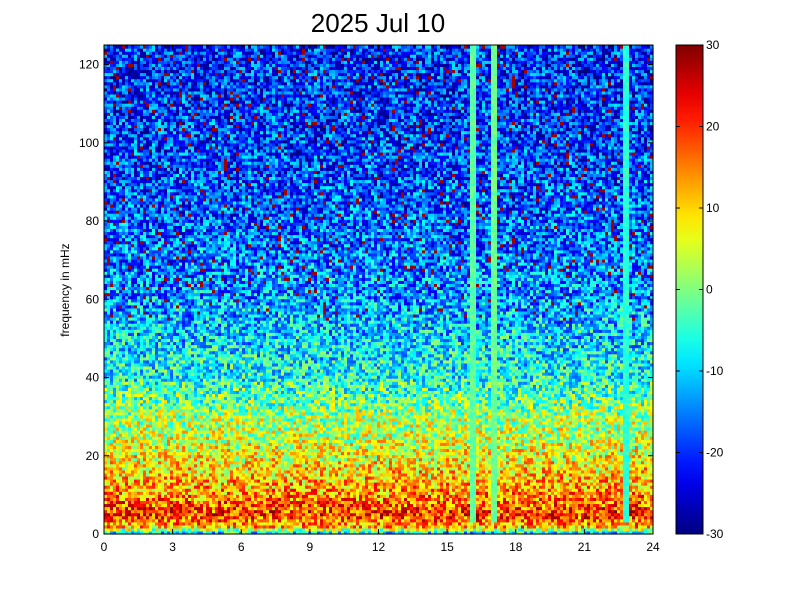 The height and width of the screenshot is (600, 801). Describe the element at coordinates (378, 23) in the screenshot. I see `chart-title: 2025 Jul 10` at that location.